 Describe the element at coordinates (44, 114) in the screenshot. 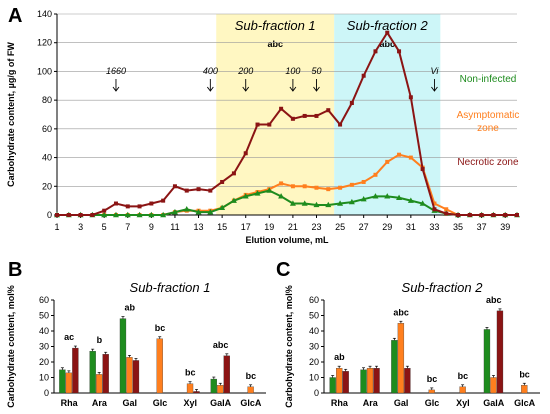

I see `y-tick-labels: 0 20 40 60 80 100 120 140` at that location.